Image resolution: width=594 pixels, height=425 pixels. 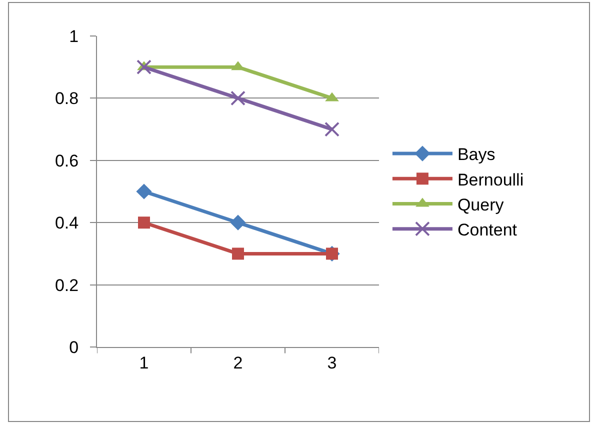 What do you see at coordinates (74, 36) in the screenshot?
I see `y-tick-label: 1` at bounding box center [74, 36].